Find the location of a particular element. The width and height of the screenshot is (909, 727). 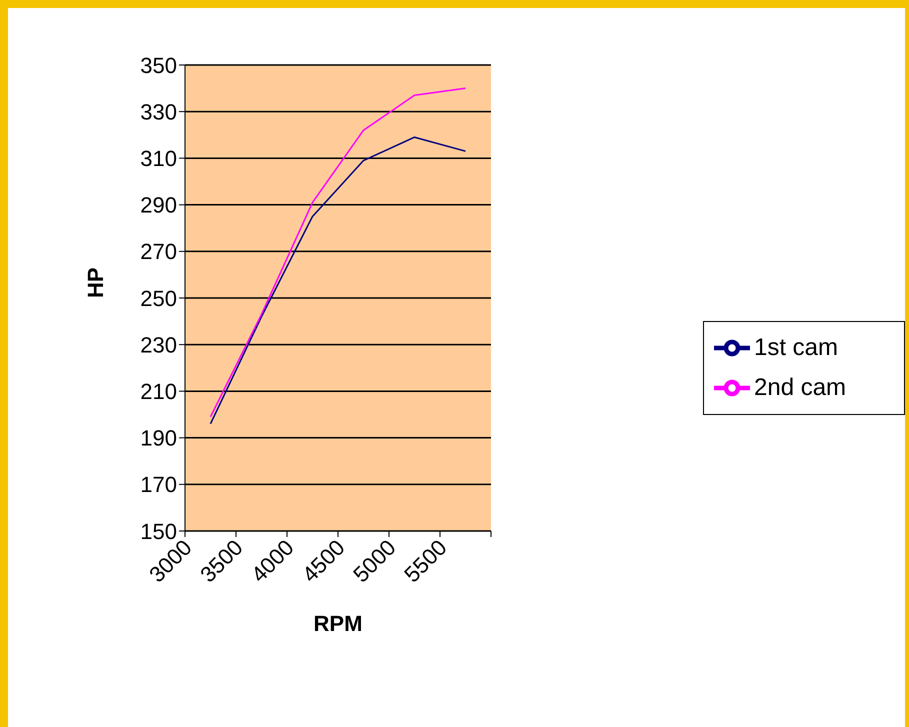

y-axis-title: HP is located at coordinates (95, 282).